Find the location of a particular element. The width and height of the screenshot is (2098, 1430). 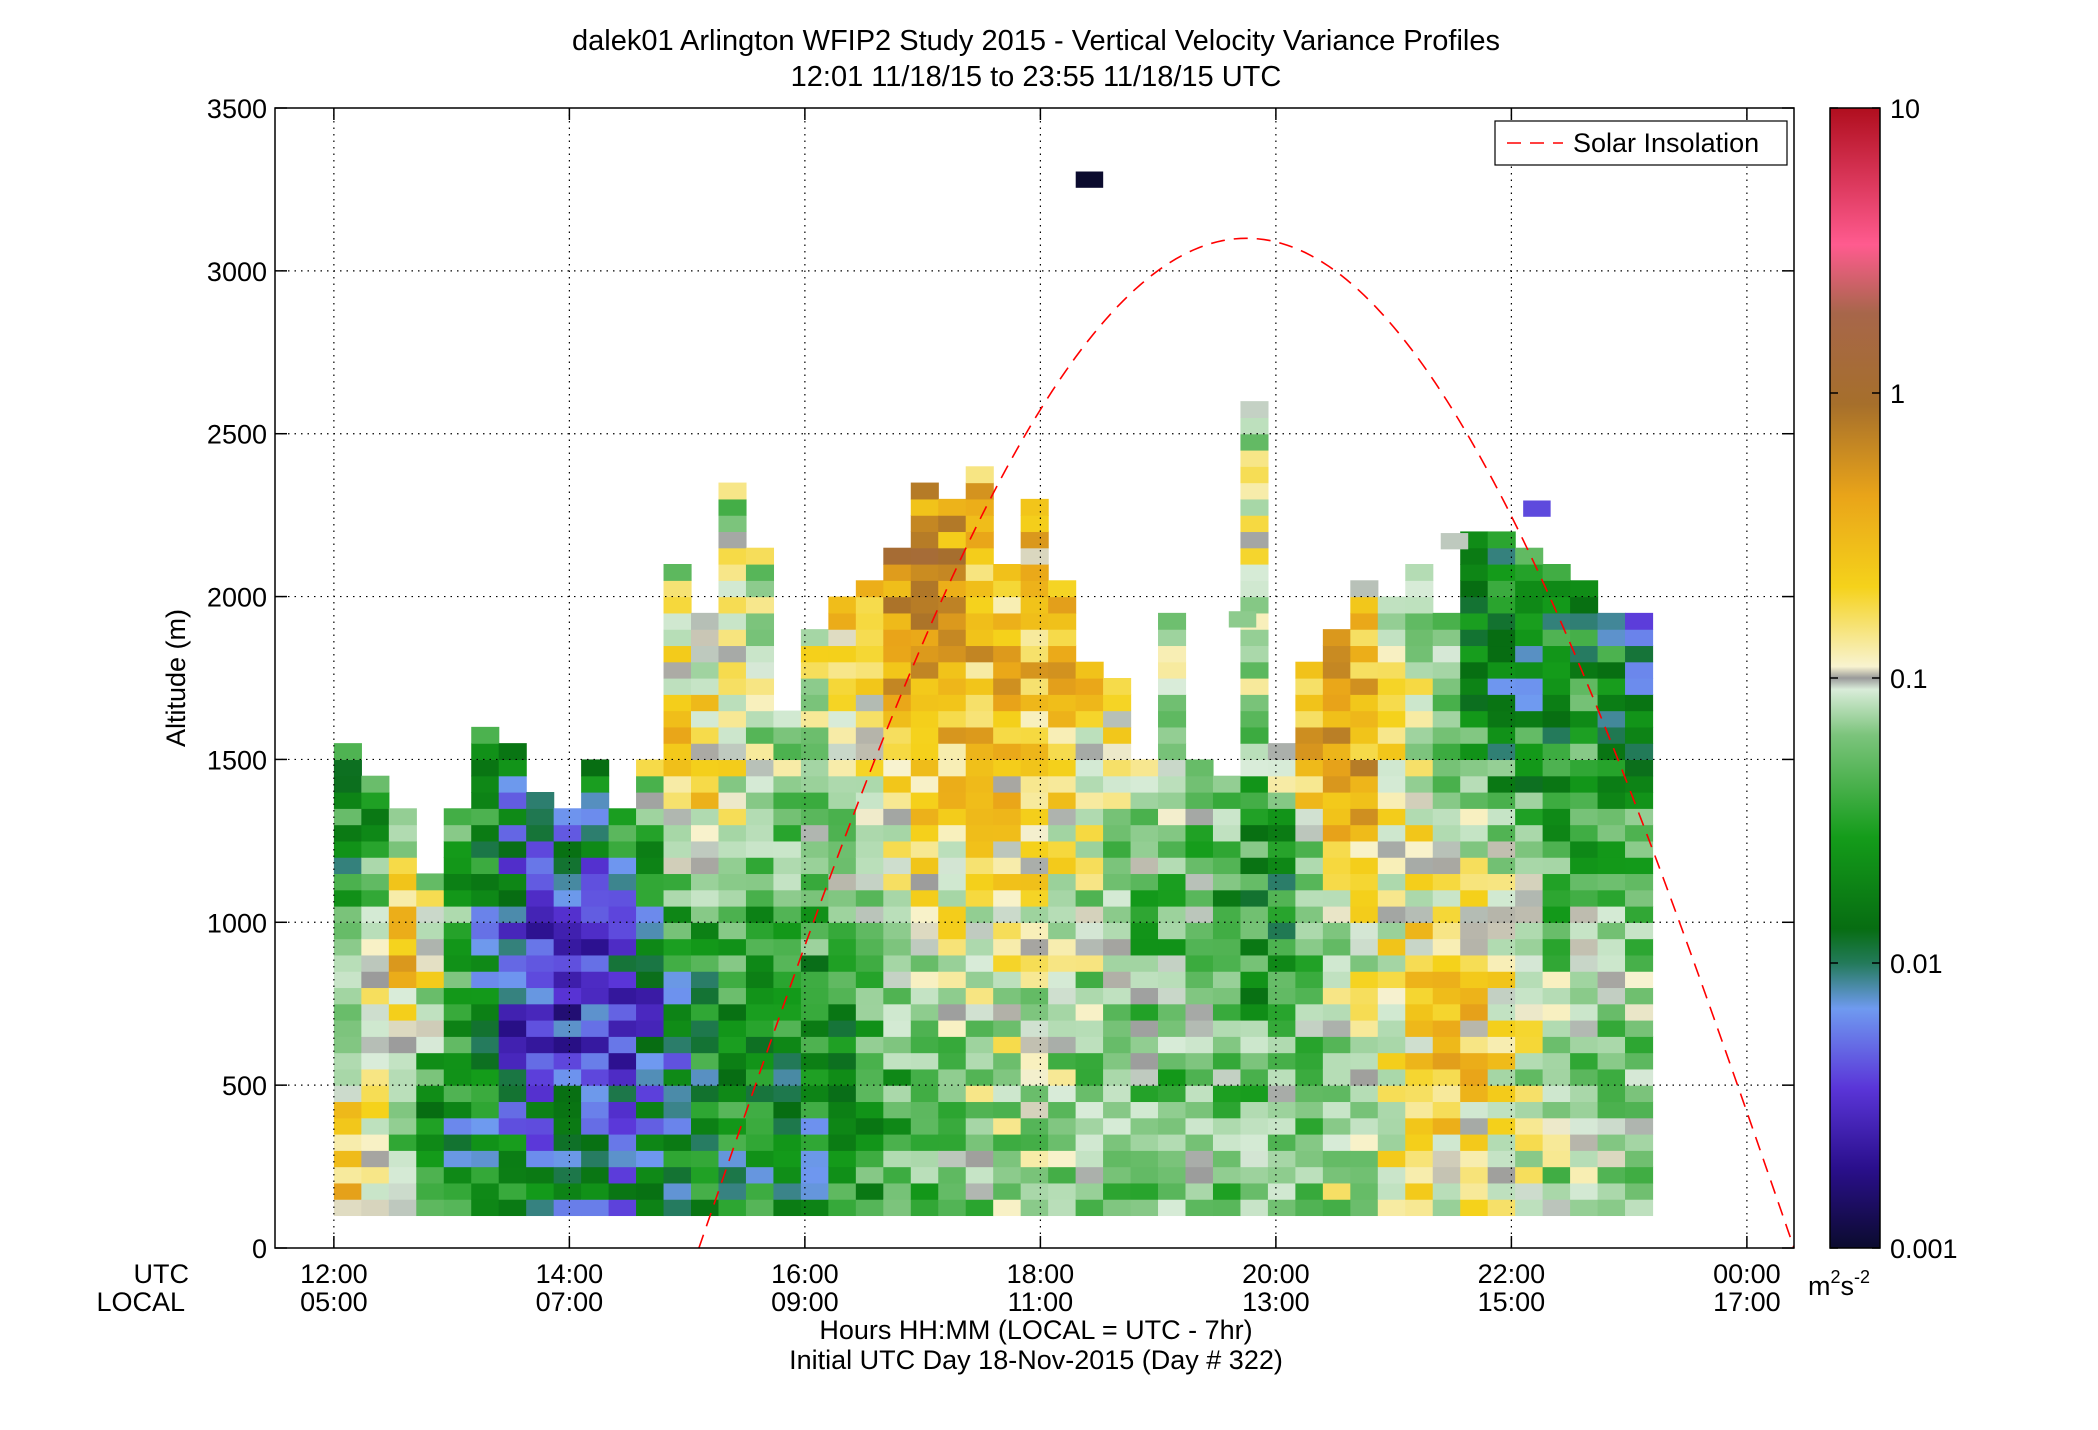

x-tick-label-utc: 22:00 is located at coordinates (1512, 1274).